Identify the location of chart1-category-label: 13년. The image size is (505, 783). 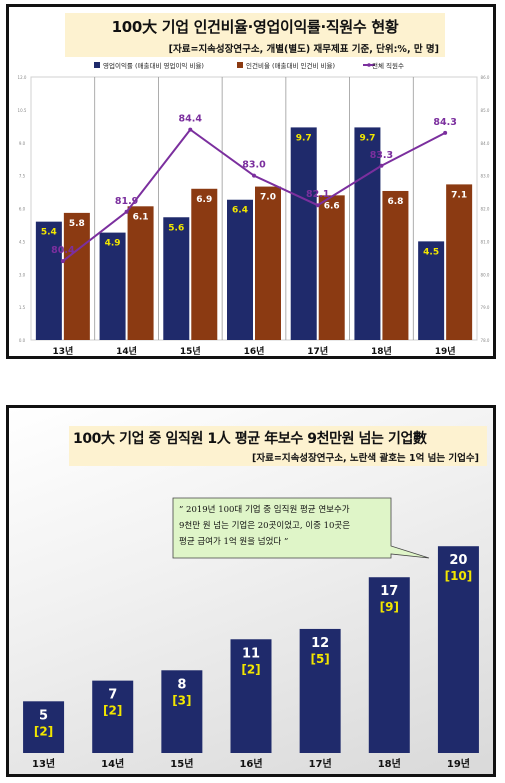
(62, 351).